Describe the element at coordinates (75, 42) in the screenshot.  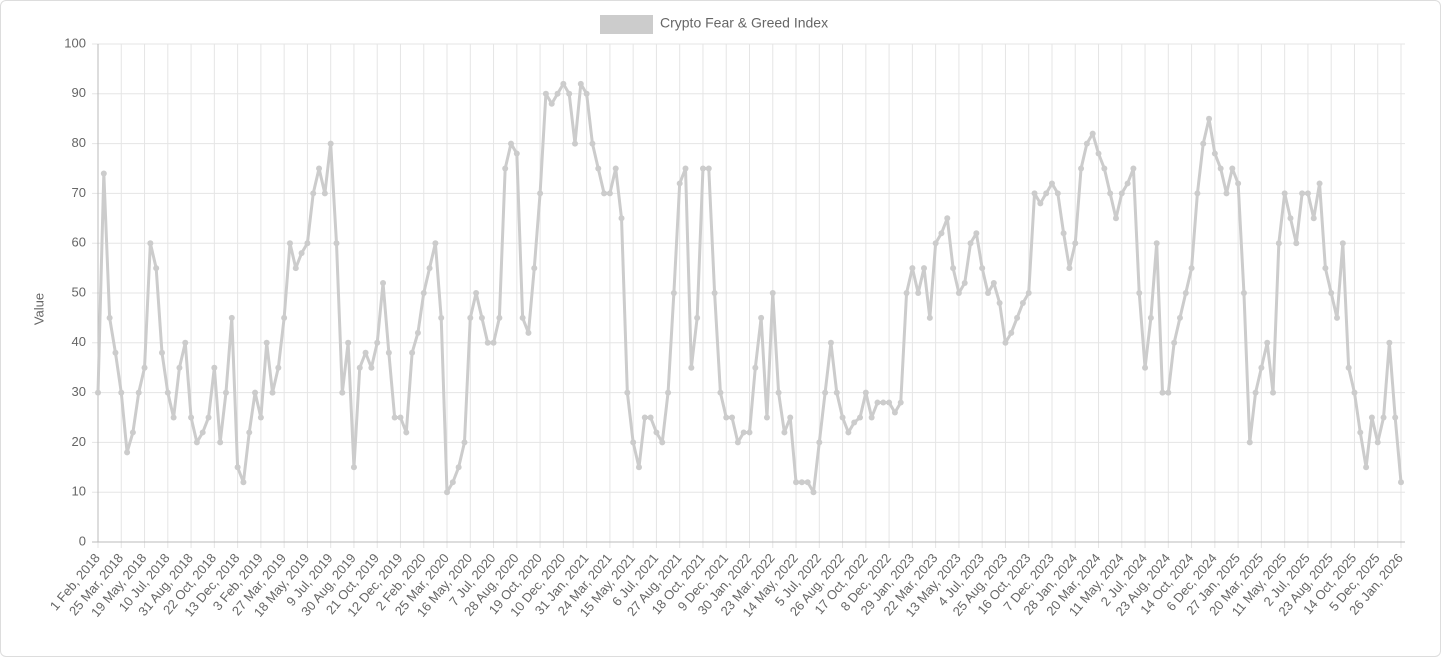
I see `y-tick-label: 100` at that location.